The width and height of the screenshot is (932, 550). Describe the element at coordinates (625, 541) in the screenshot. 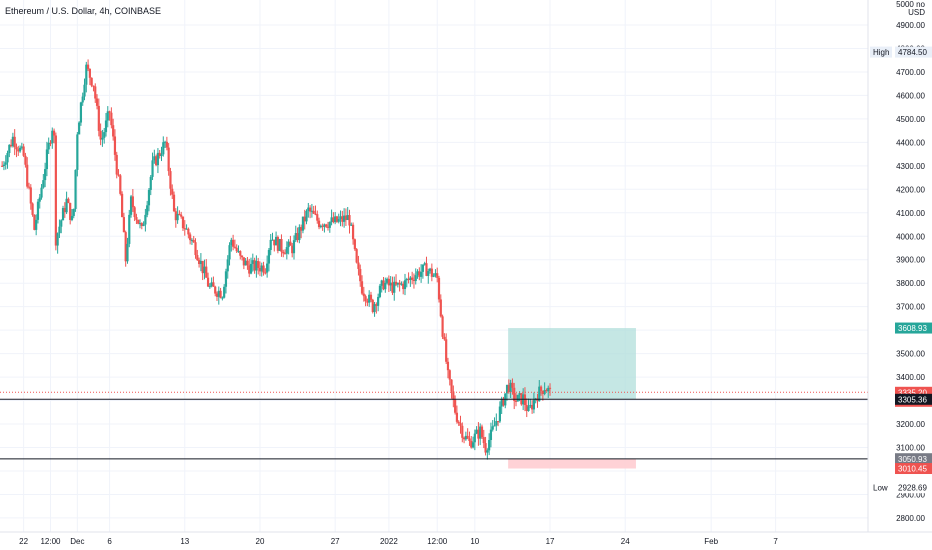

I see `x-tick-label: 24` at that location.